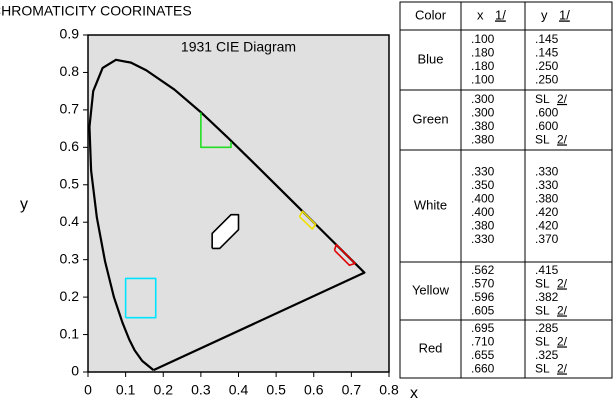  I want to click on x-tick-label: 0.4, so click(239, 390).